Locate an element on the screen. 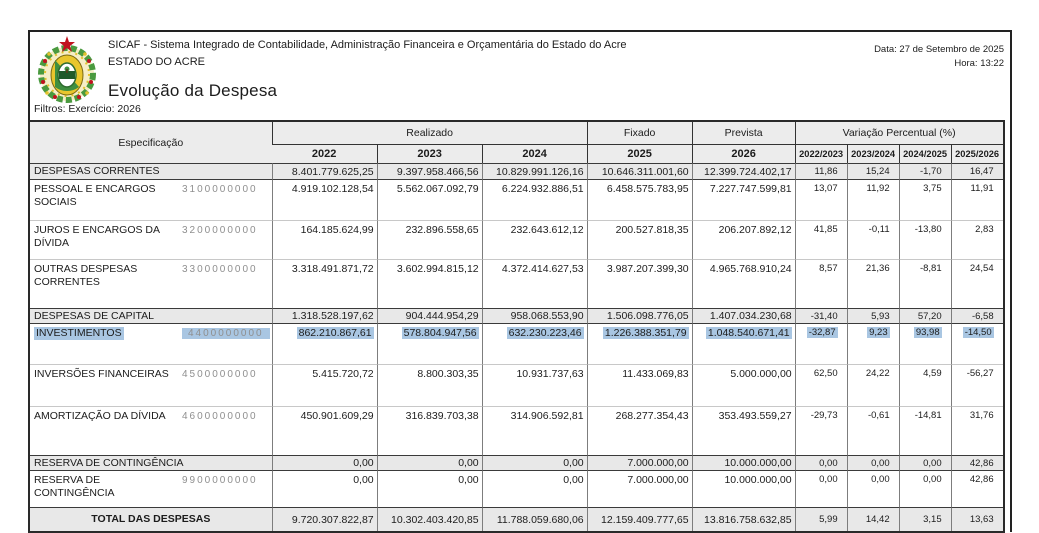 This screenshot has width=1039, height=533. value-2025: 1.506.098.776,05 is located at coordinates (639, 315).